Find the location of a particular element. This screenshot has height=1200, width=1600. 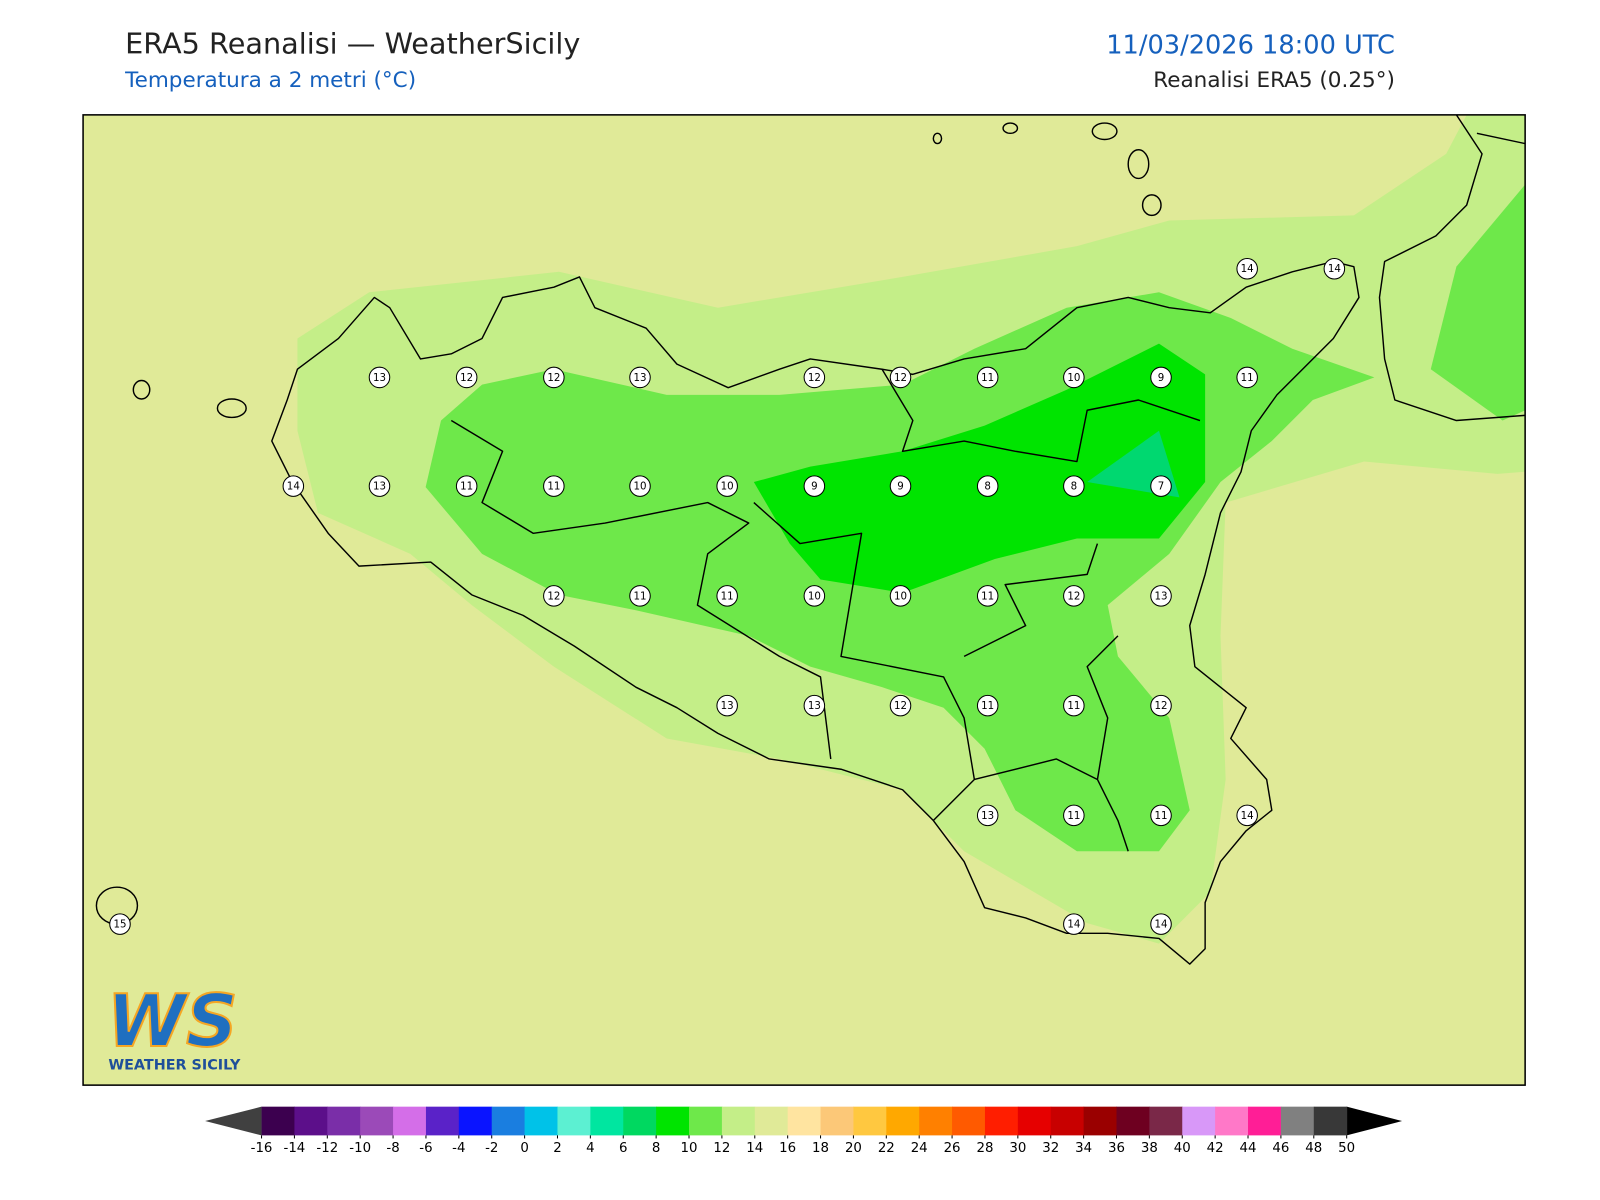

colorbar-over is located at coordinates (1374, 1121).